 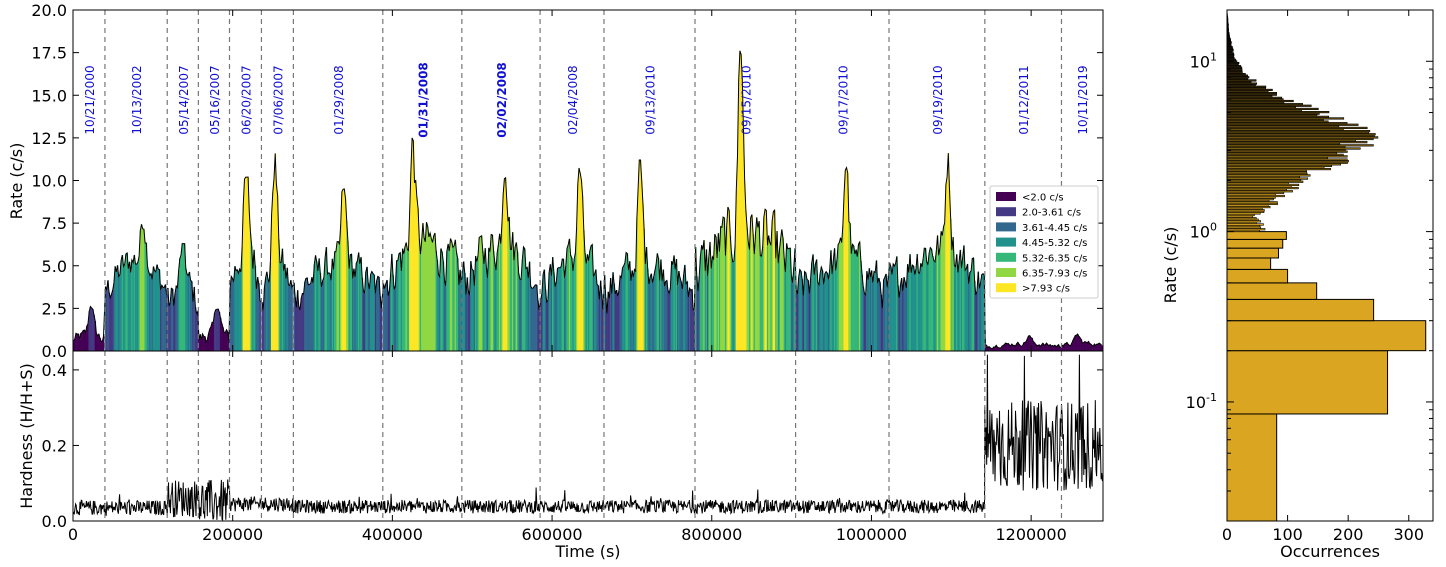 What do you see at coordinates (49, 10) in the screenshot?
I see `rate-ytick-label: 20.0` at bounding box center [49, 10].